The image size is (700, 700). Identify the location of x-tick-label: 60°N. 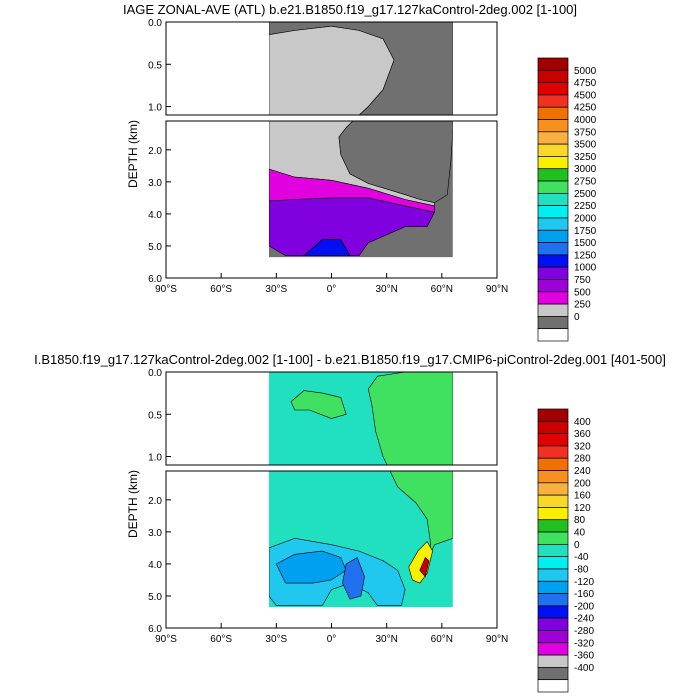
(442, 639).